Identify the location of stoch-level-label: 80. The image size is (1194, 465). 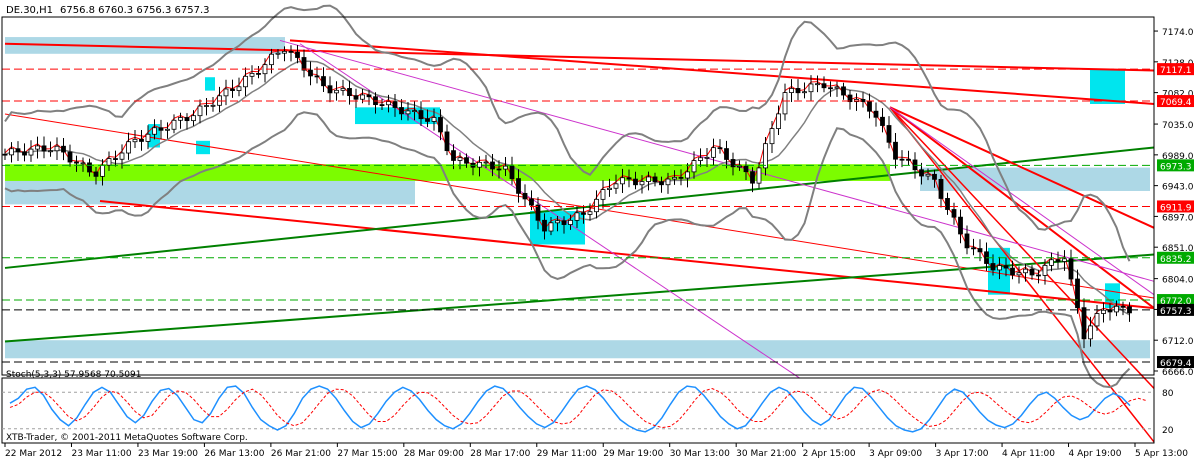
(1168, 394).